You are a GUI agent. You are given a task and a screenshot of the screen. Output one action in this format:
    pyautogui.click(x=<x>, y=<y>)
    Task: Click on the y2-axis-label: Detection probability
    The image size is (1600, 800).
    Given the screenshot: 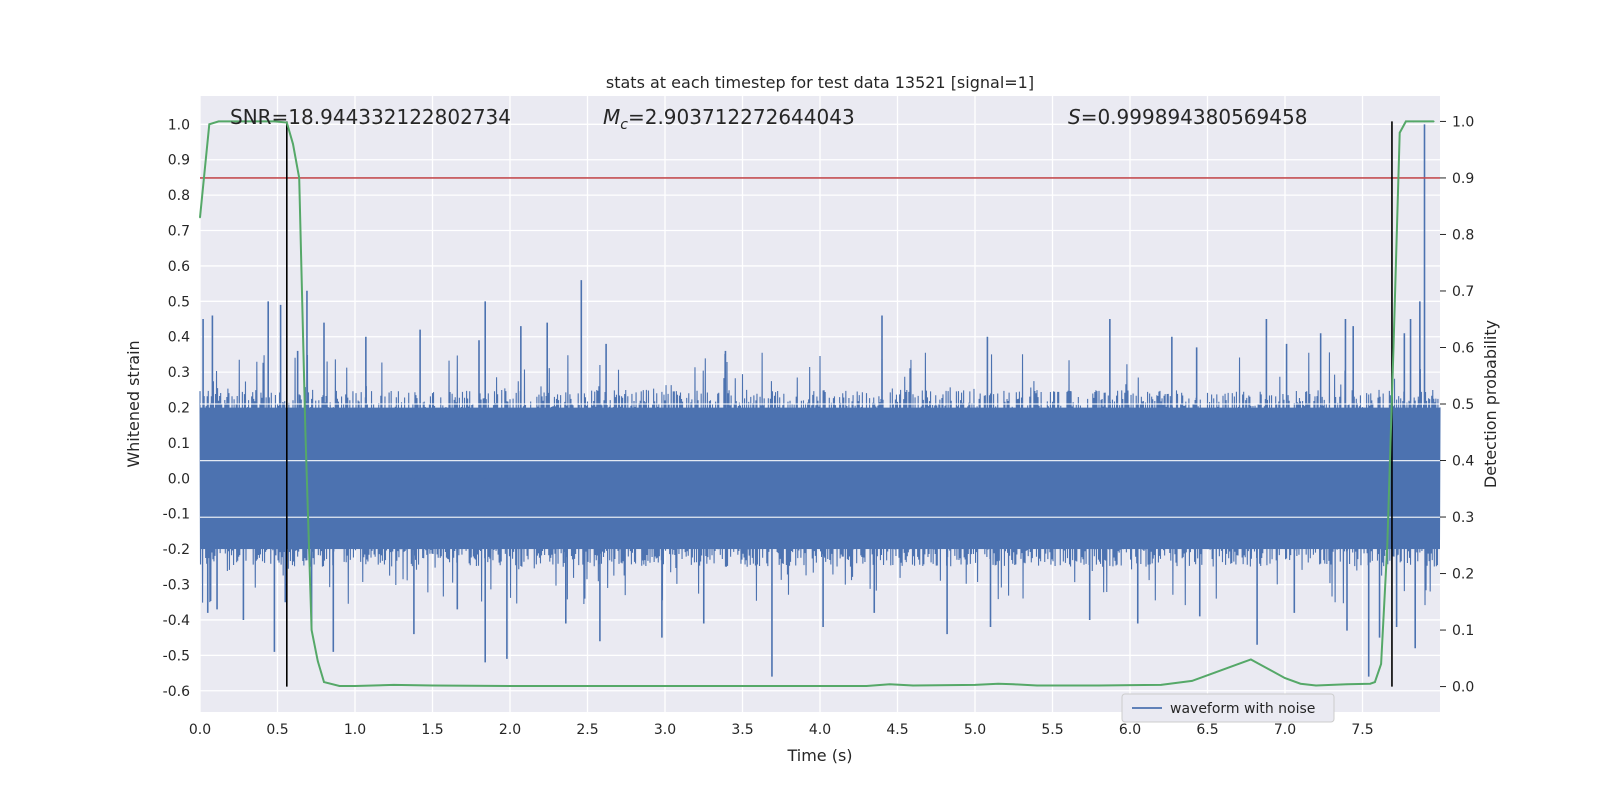 What is the action you would take?
    pyautogui.click(x=1490, y=404)
    